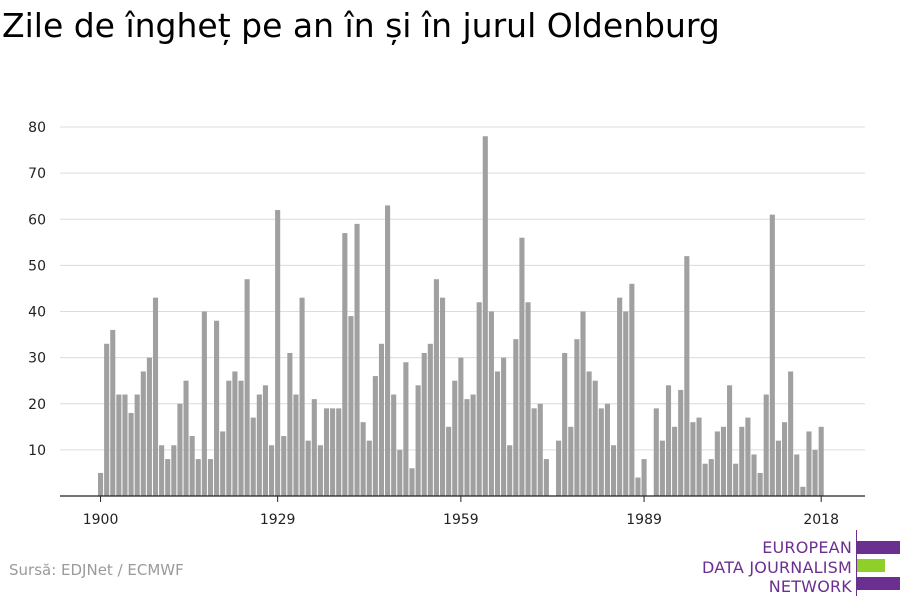  What do you see at coordinates (540, 449) in the screenshot?
I see `bar-1972` at bounding box center [540, 449].